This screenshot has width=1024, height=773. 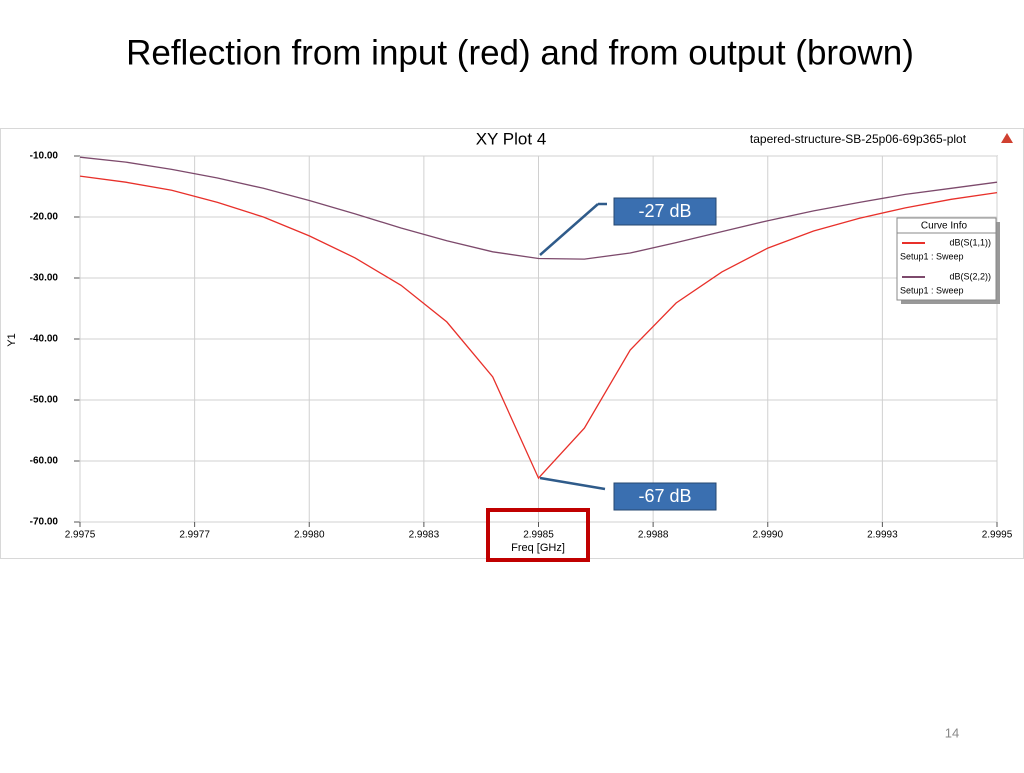 I want to click on annotation: -27 dB, so click(x=664, y=211).